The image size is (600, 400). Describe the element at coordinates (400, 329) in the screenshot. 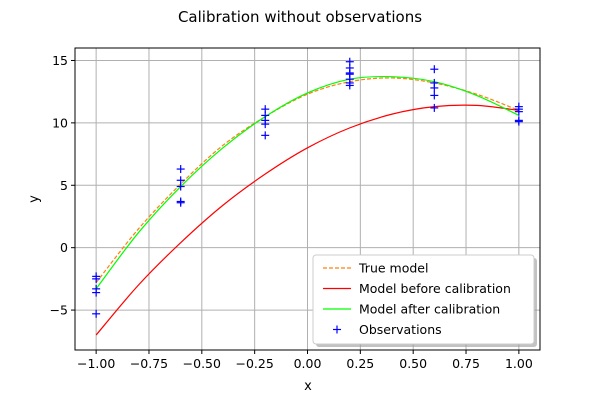

I see `legend-label: Observations` at that location.